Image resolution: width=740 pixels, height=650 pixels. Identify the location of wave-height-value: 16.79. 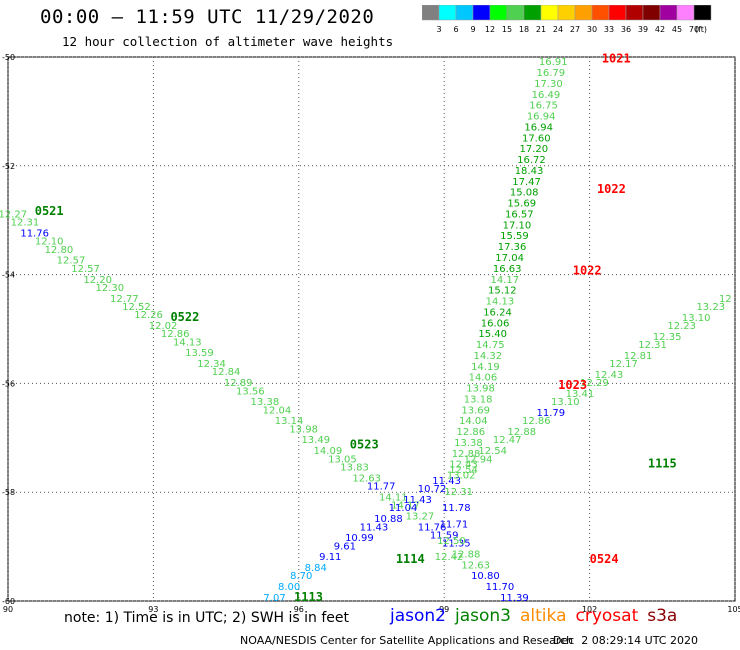
(551, 73).